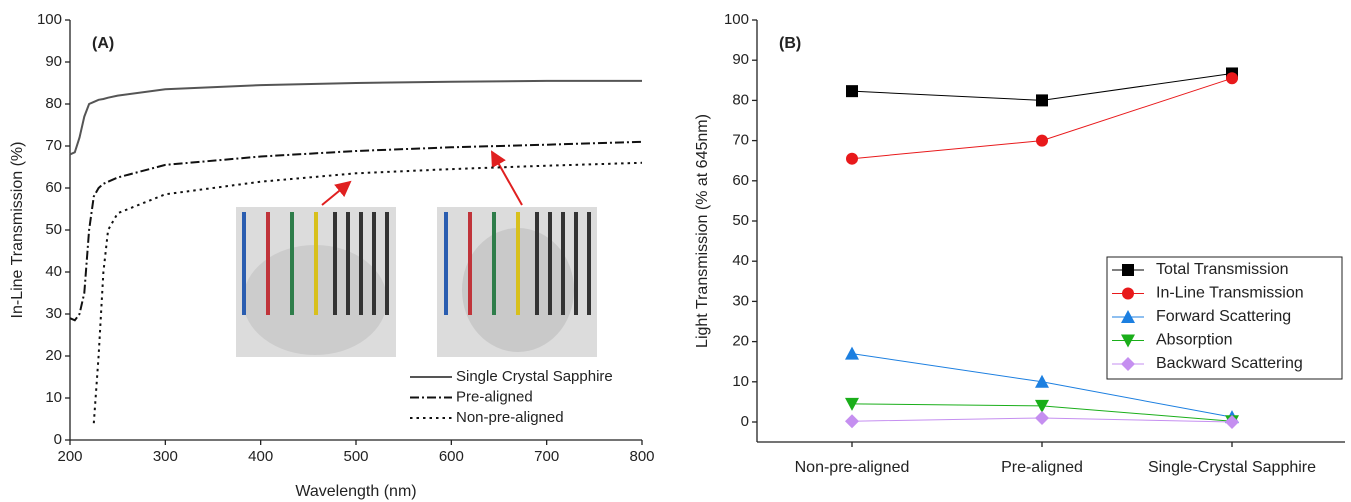  Describe the element at coordinates (1194, 340) in the screenshot. I see `legend-label: Absorption` at that location.